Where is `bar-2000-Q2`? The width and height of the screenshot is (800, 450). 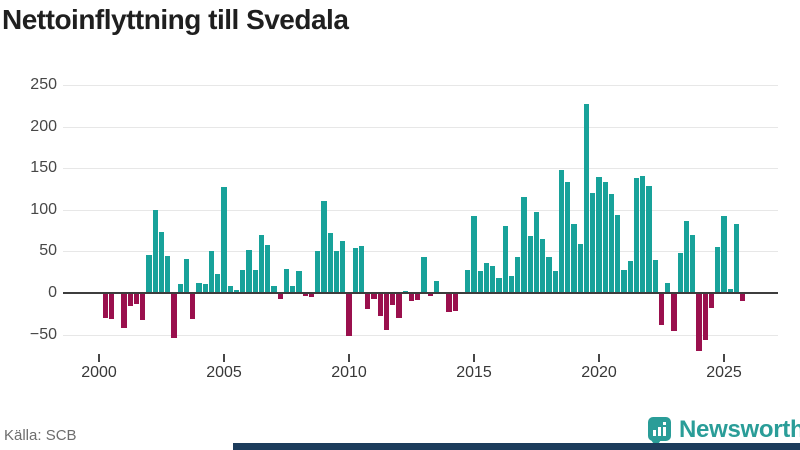 bar-2000-Q2 is located at coordinates (105, 306).